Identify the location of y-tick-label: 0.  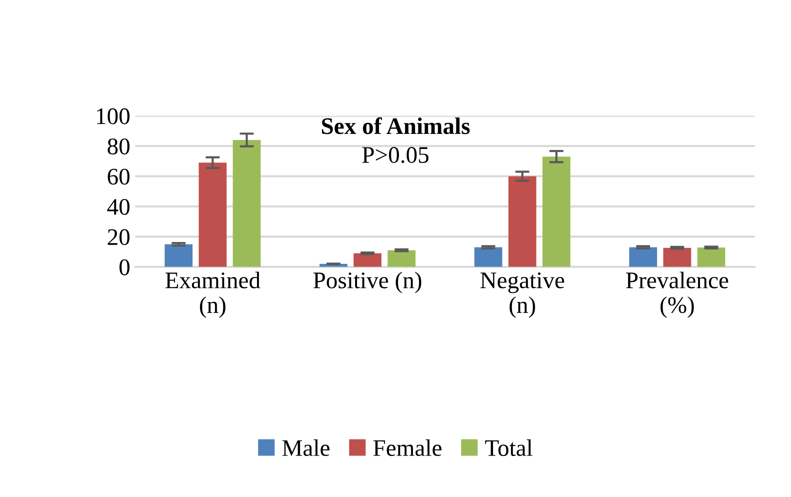
(124, 267).